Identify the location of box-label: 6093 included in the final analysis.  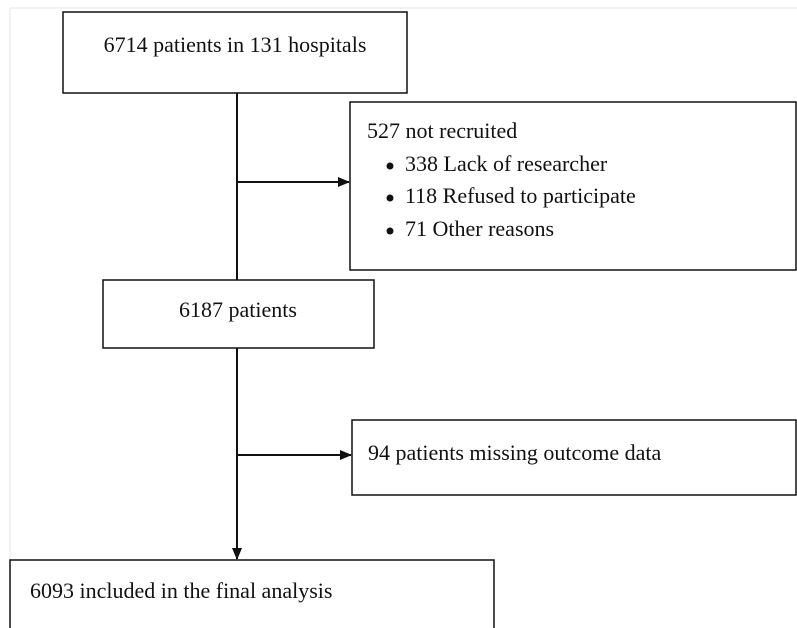
(181, 590).